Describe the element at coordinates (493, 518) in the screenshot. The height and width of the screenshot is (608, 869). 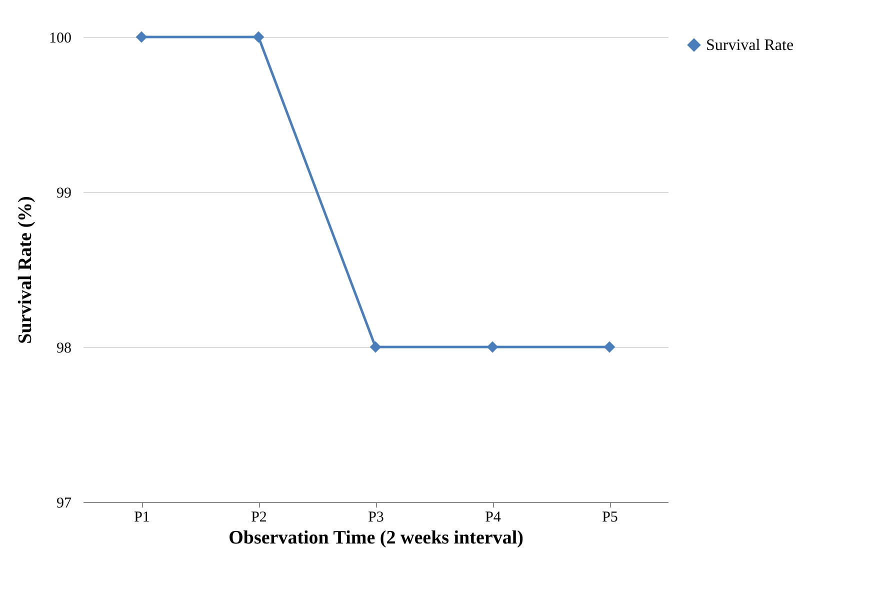
I see `x-tick-label: P4` at that location.